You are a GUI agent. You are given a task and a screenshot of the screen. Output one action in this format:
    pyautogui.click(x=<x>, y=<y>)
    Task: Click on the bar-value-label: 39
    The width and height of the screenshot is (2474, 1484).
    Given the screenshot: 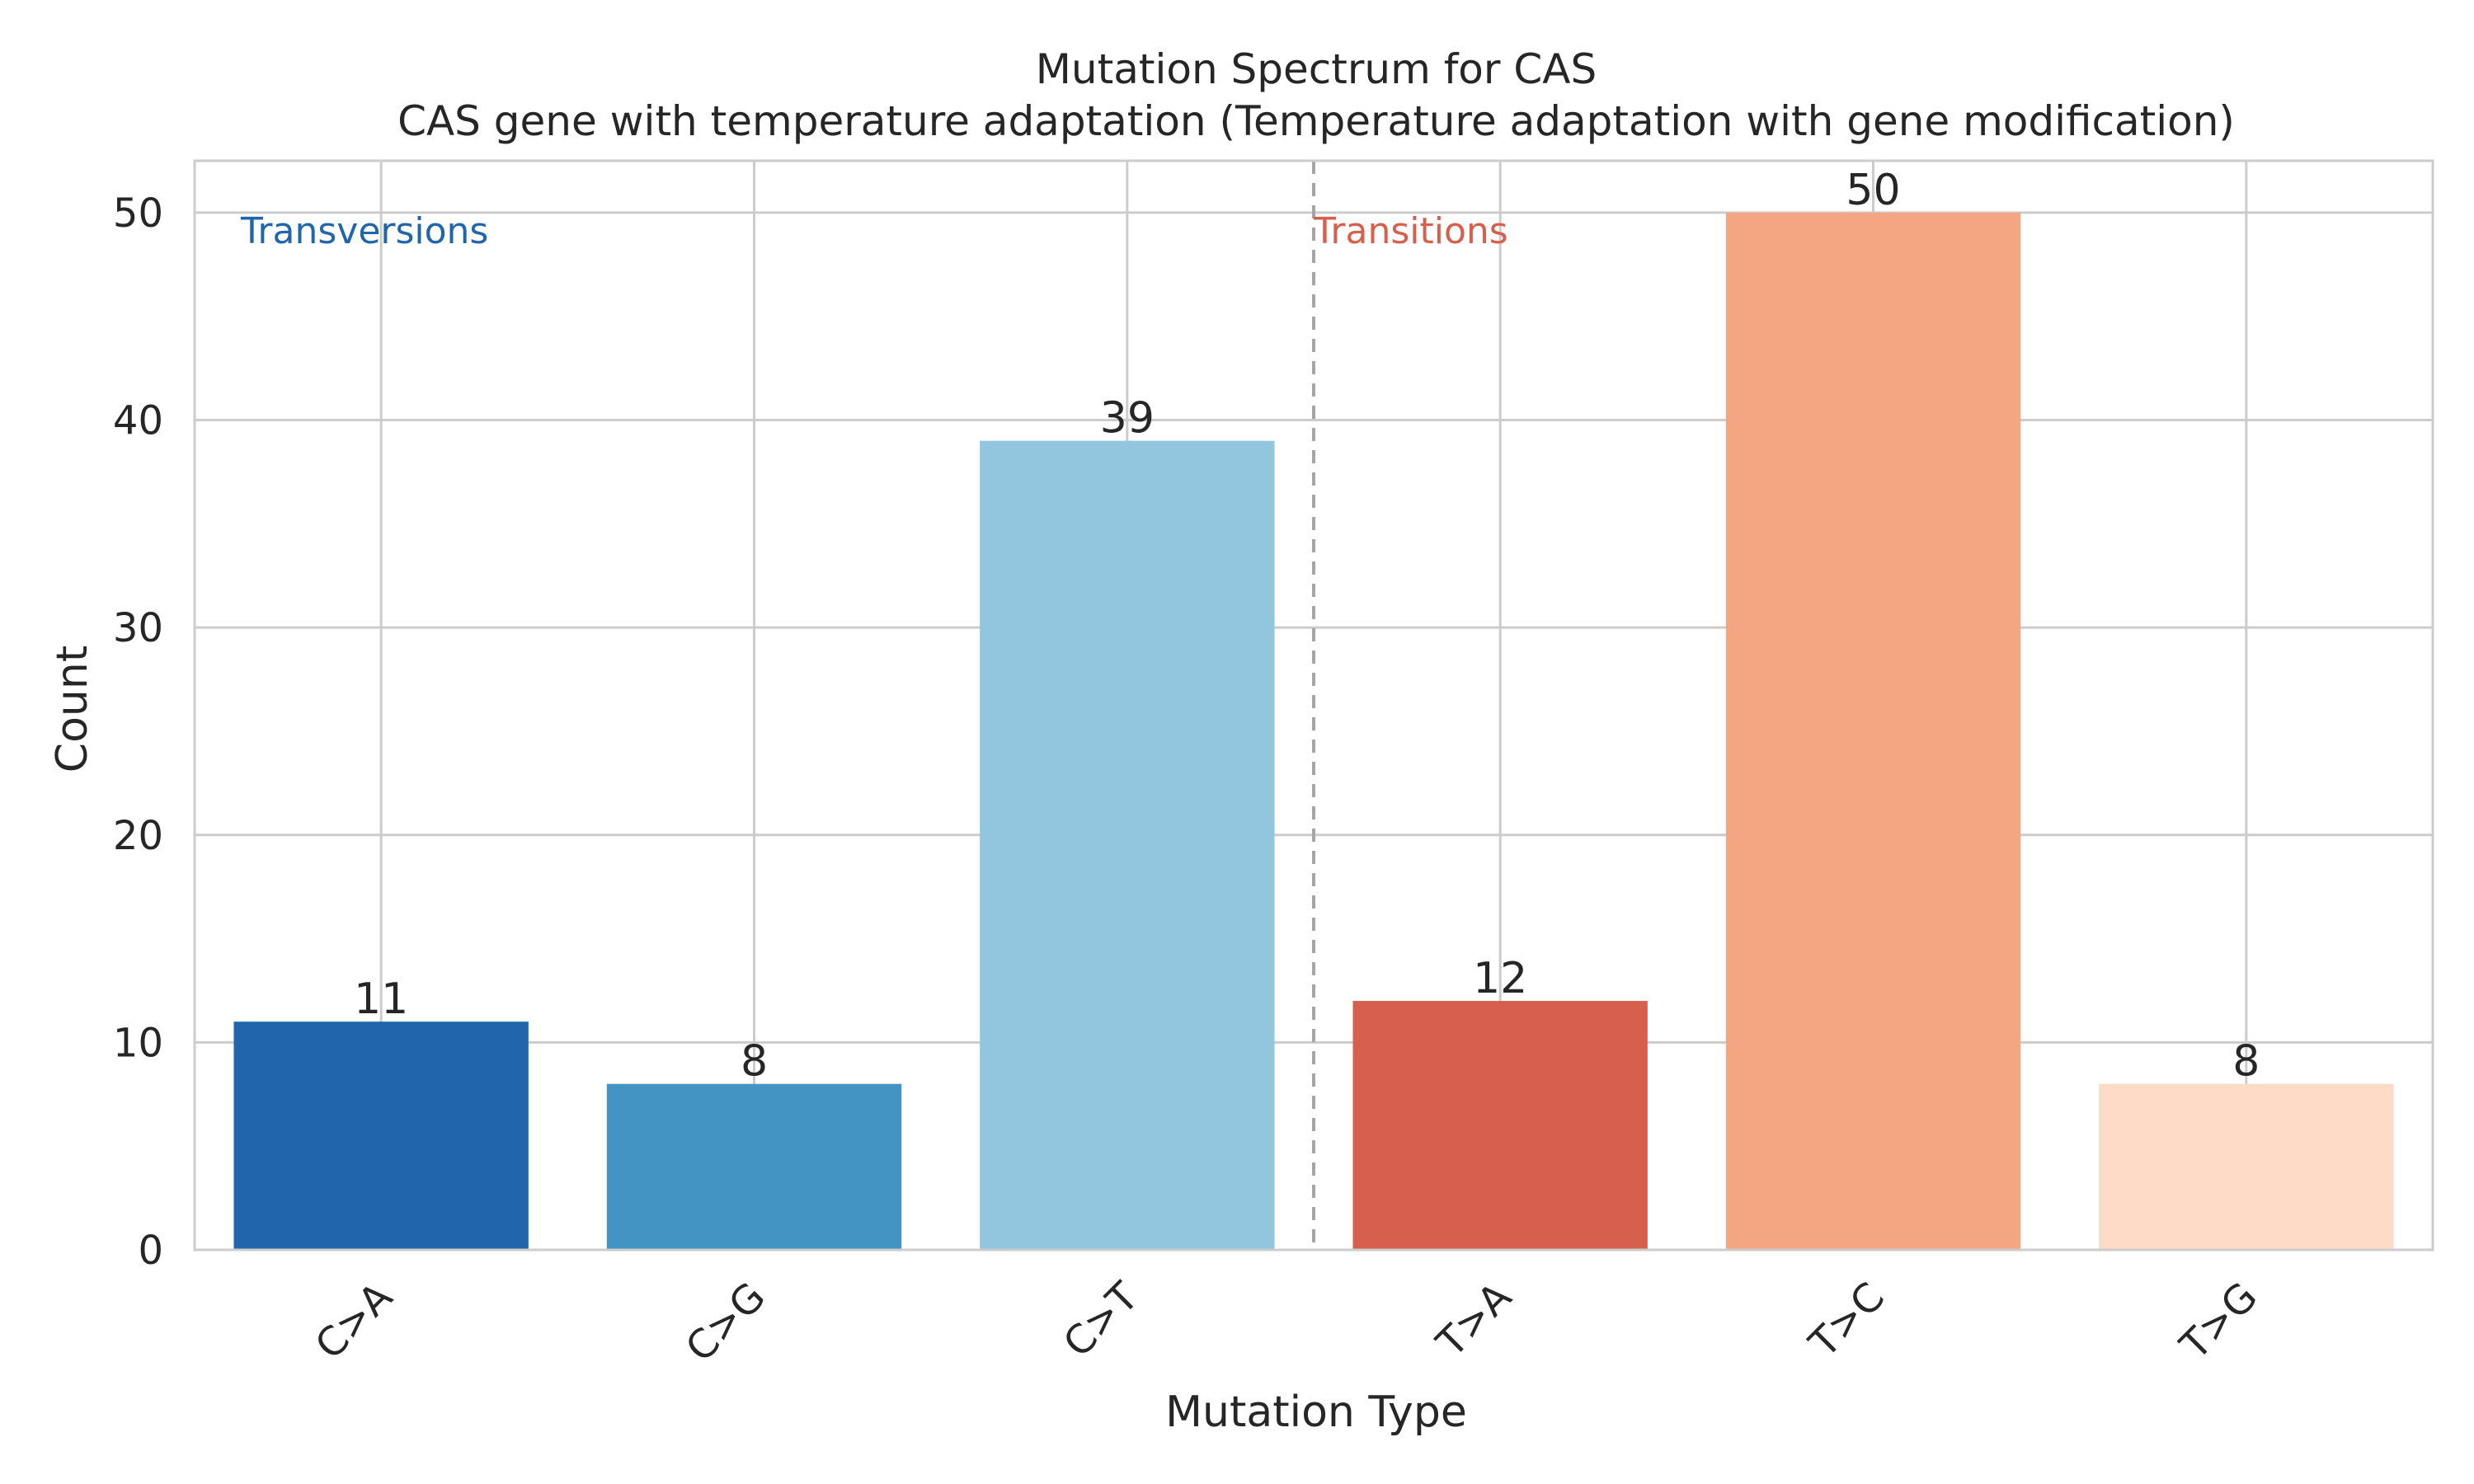 What is the action you would take?
    pyautogui.click(x=1127, y=419)
    